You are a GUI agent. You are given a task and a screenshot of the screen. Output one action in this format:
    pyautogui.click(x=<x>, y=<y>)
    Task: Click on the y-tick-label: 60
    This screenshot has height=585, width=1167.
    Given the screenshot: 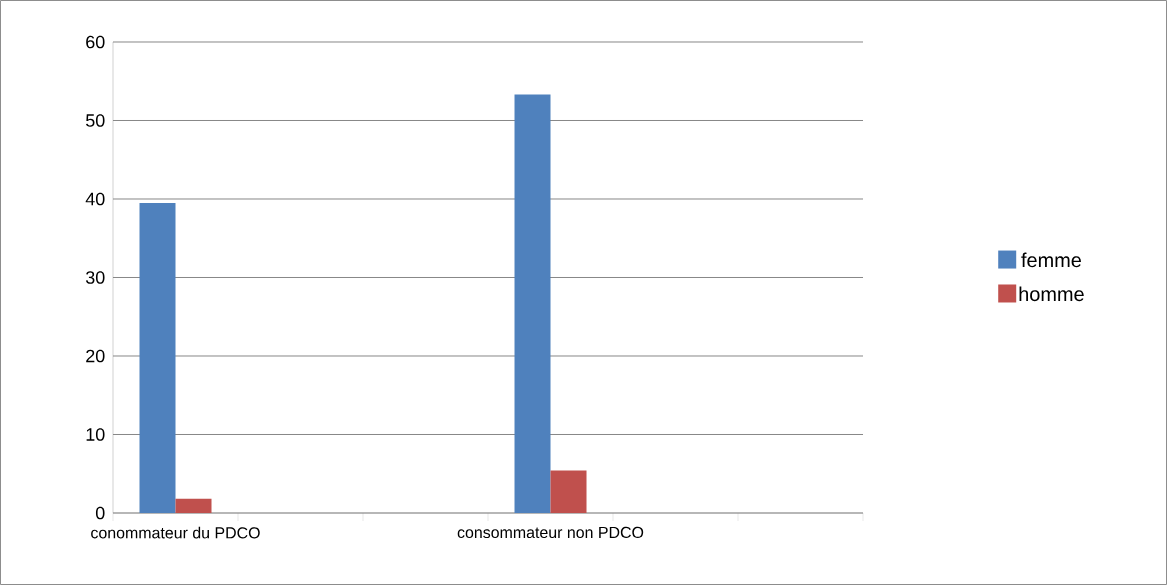 What is the action you would take?
    pyautogui.click(x=95, y=42)
    